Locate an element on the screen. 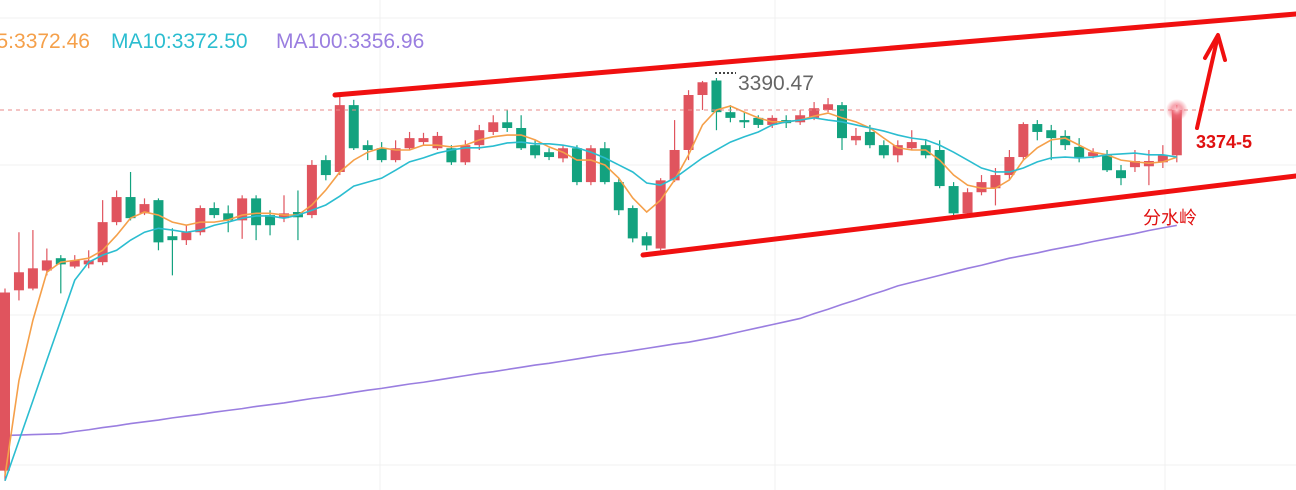 The image size is (1296, 490). glow is located at coordinates (1176, 109).